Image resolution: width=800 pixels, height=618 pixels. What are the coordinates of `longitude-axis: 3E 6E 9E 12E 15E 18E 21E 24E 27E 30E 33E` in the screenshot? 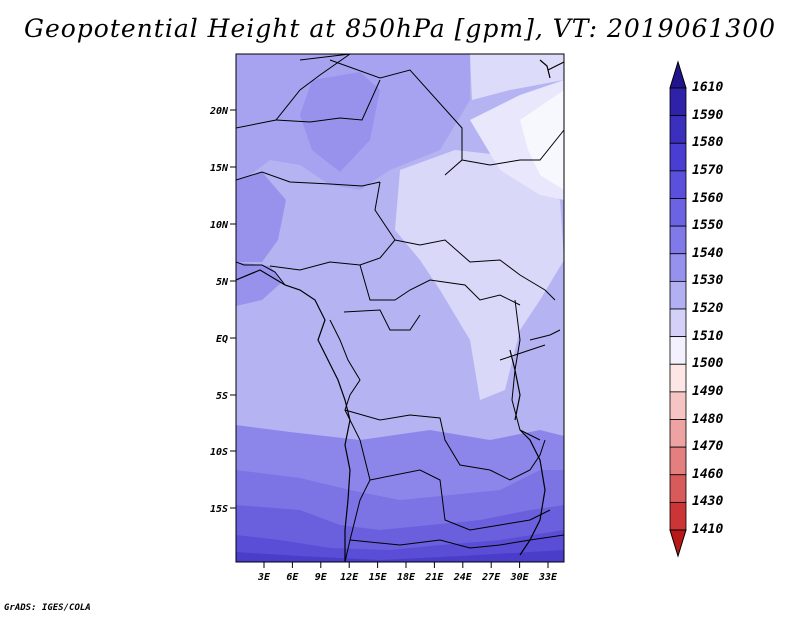 It's located at (407, 572).